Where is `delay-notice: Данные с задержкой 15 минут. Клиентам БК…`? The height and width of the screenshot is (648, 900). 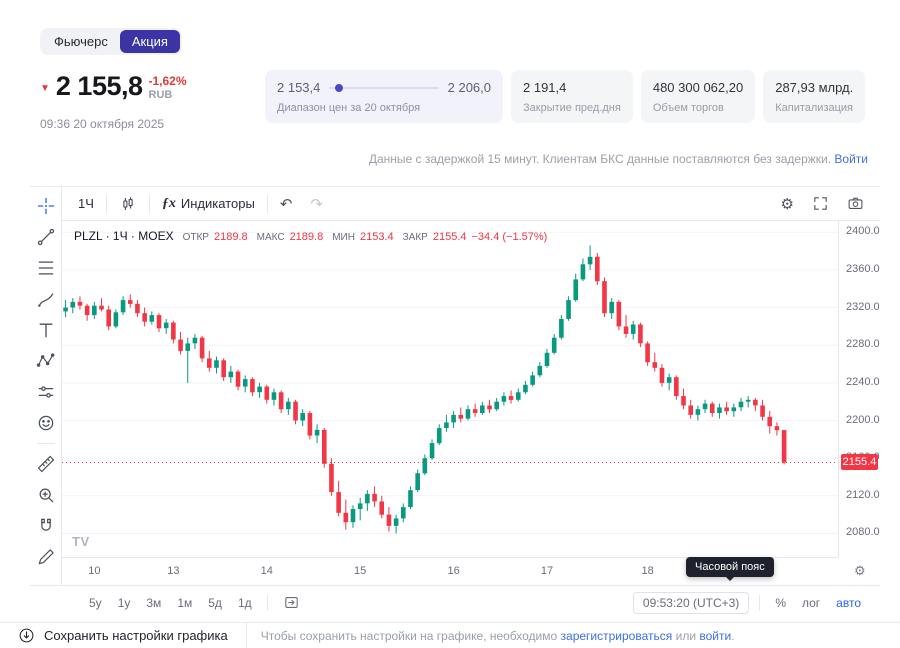 delay-notice: Данные с задержкой 15 минут. Клиентам БК… is located at coordinates (618, 159).